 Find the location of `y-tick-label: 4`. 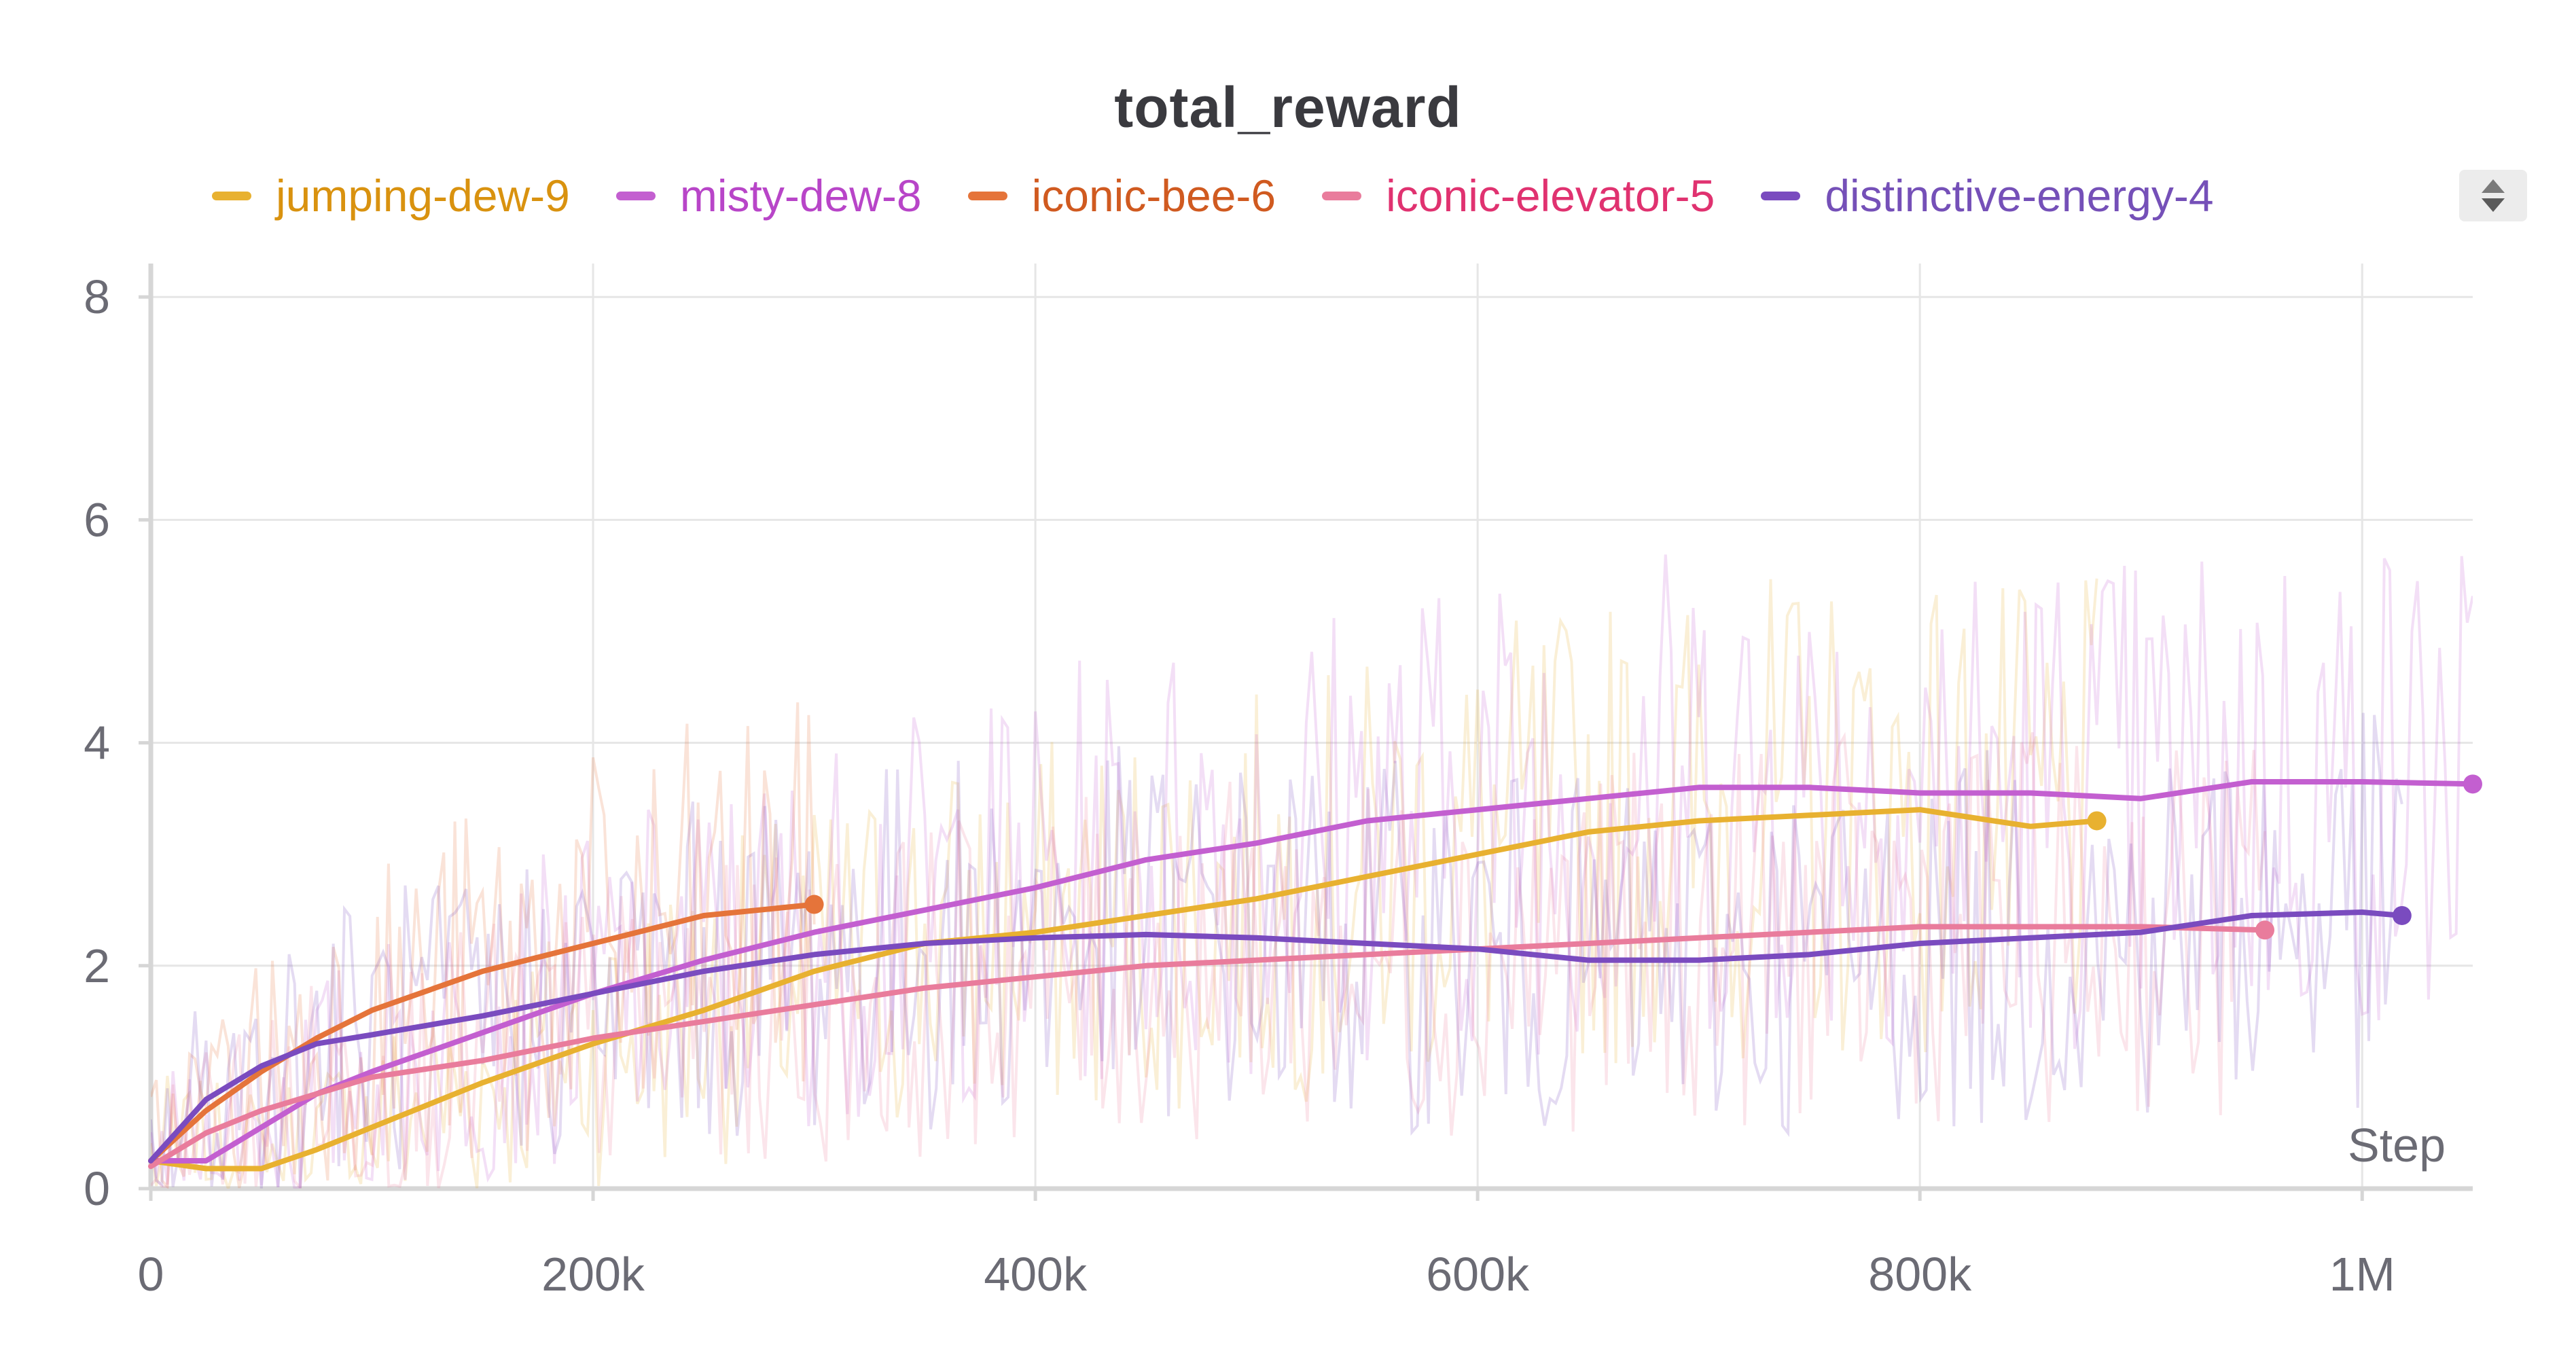

y-tick-label: 4 is located at coordinates (97, 743).